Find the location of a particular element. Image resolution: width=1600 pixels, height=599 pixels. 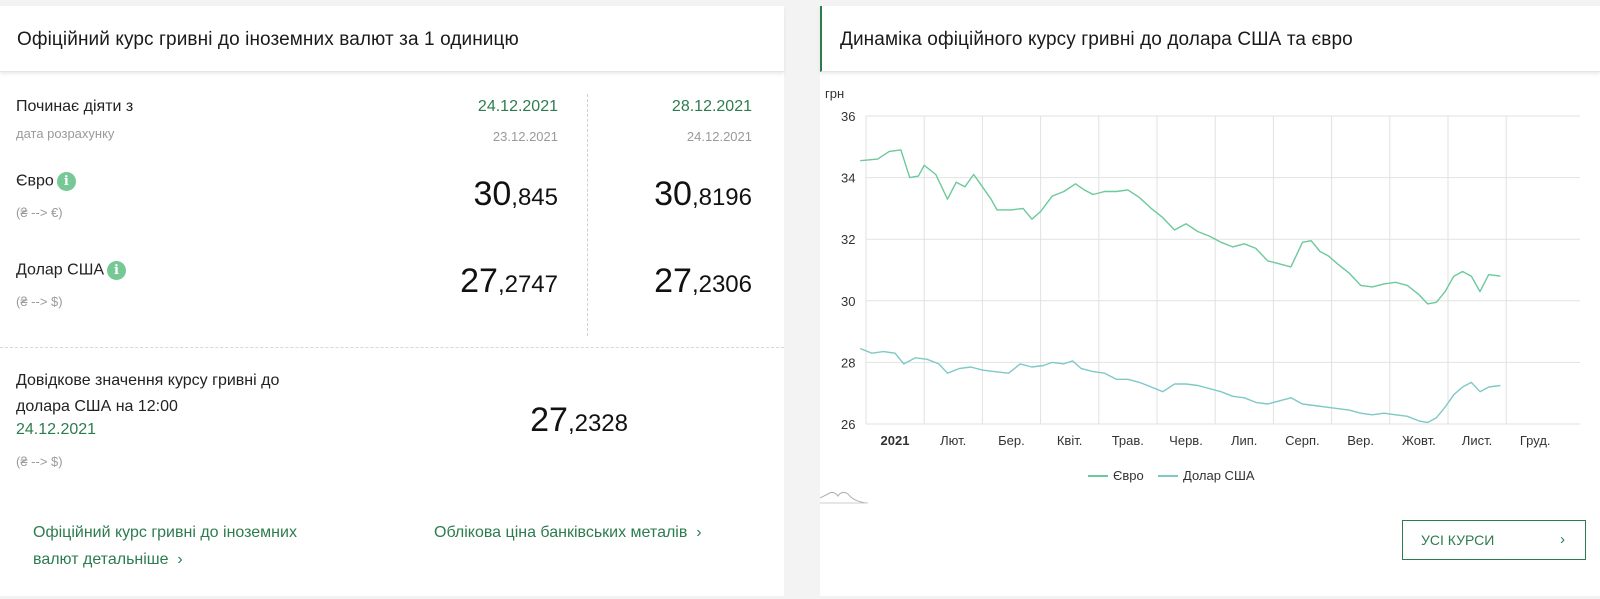

x-tick-label: Квіт. is located at coordinates (1070, 440).